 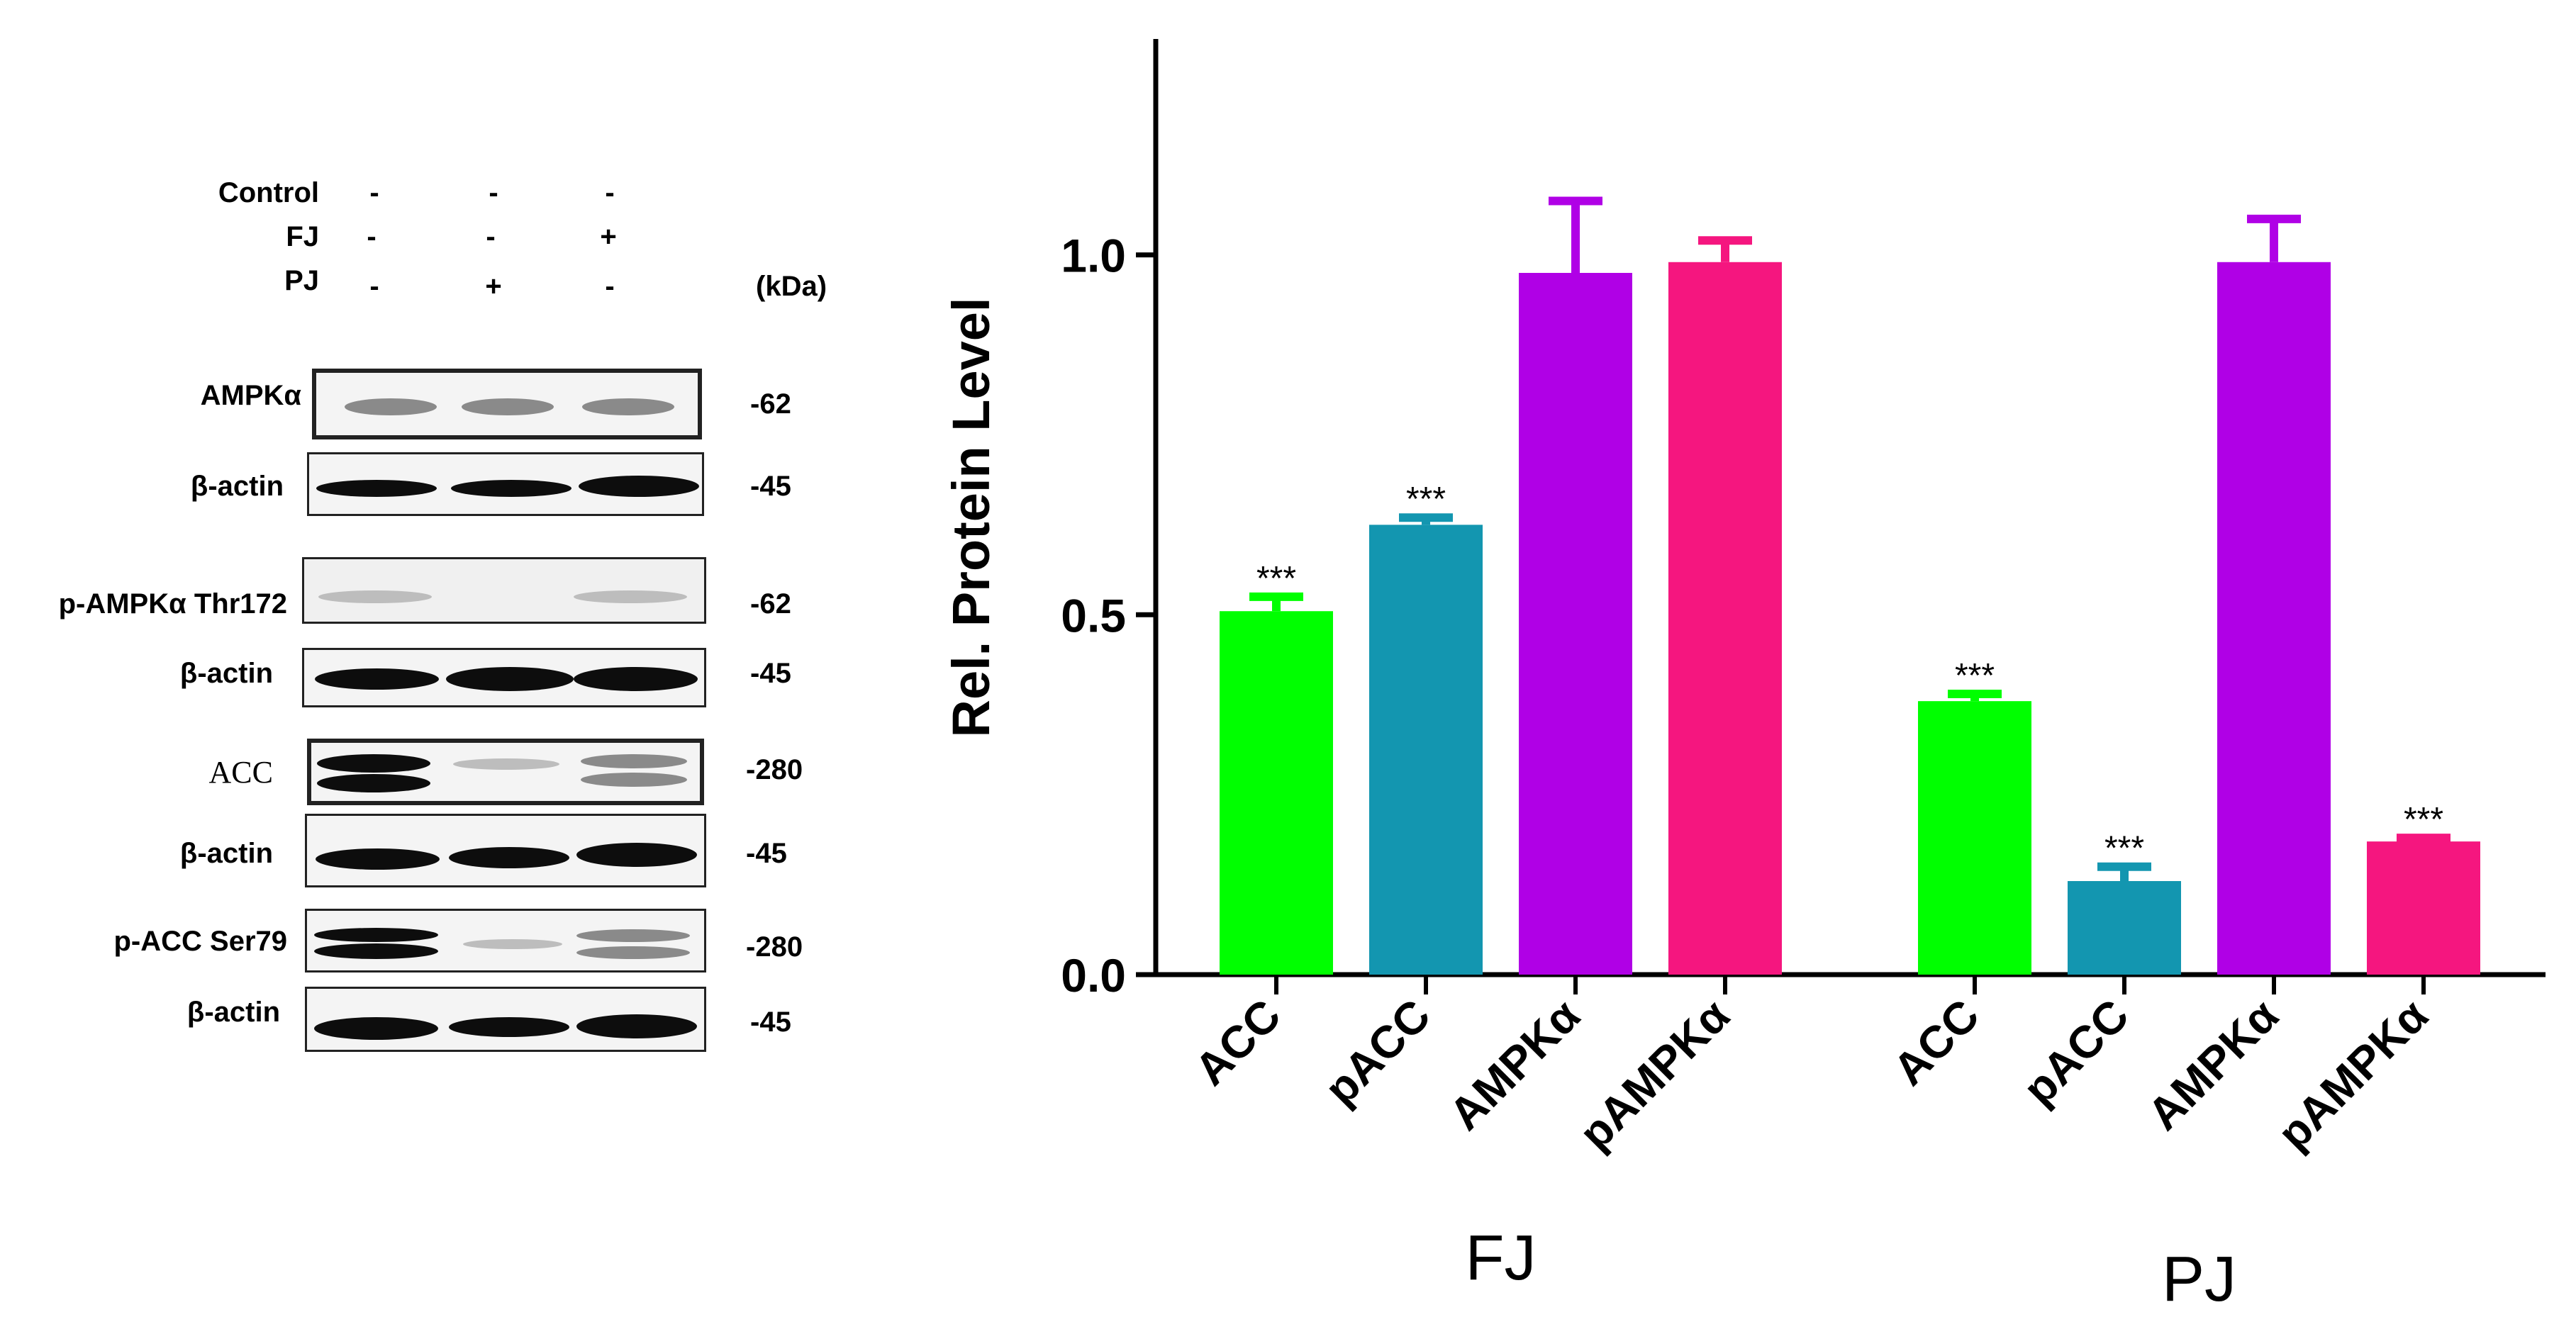 What do you see at coordinates (268, 192) in the screenshot?
I see `condition-label-control: Control` at bounding box center [268, 192].